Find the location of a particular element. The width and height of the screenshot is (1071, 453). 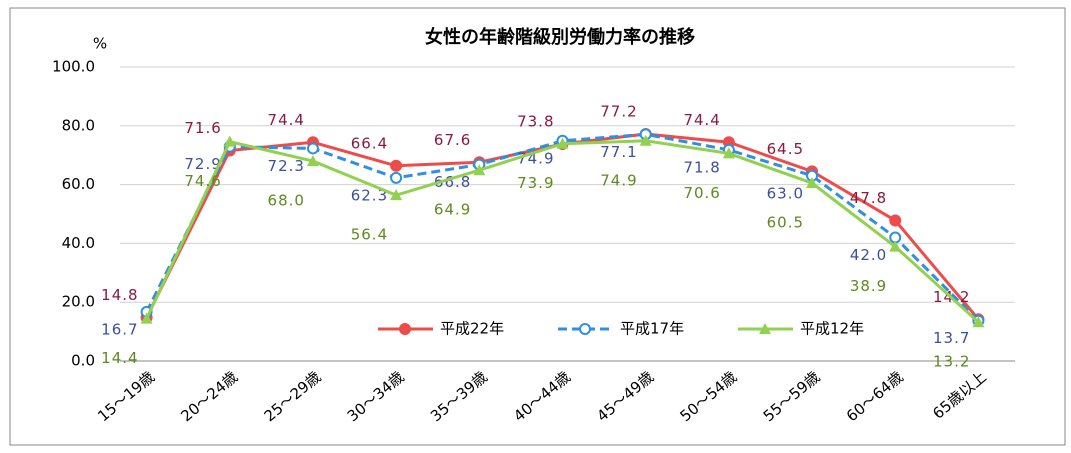

data-label: 38.9 is located at coordinates (868, 286).